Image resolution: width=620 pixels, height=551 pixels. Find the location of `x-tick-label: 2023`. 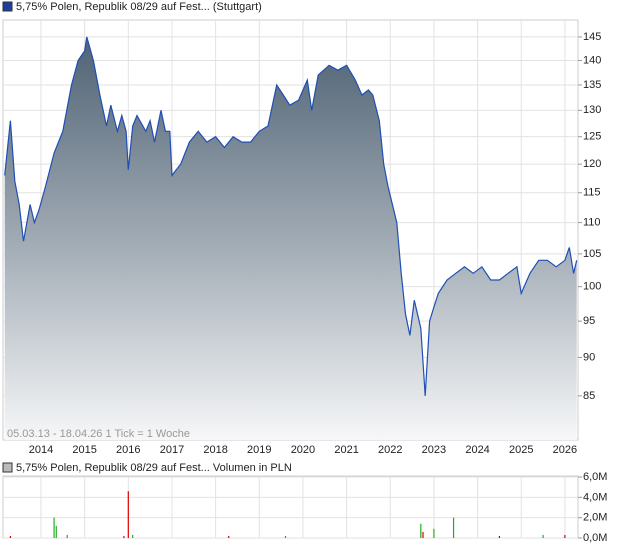

x-tick-label: 2023 is located at coordinates (434, 450).